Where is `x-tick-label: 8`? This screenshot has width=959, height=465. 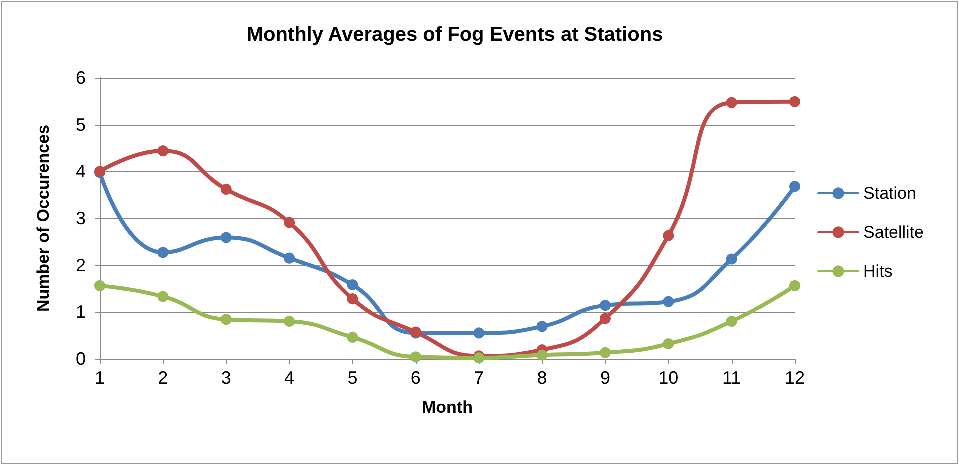
x-tick-label: 8 is located at coordinates (542, 378).